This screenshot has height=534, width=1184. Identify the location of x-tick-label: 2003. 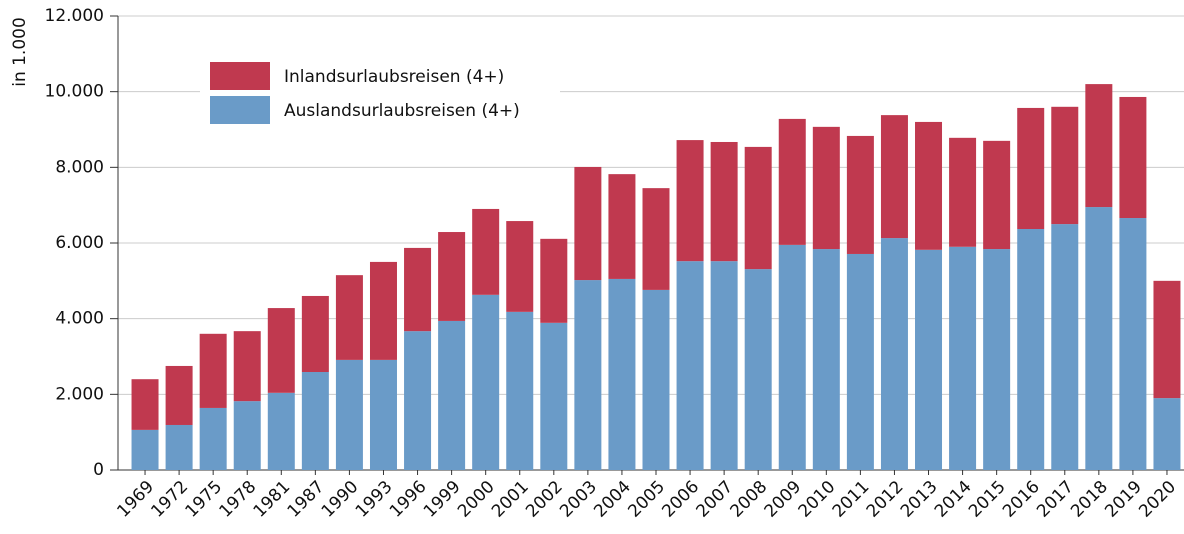
(578, 499).